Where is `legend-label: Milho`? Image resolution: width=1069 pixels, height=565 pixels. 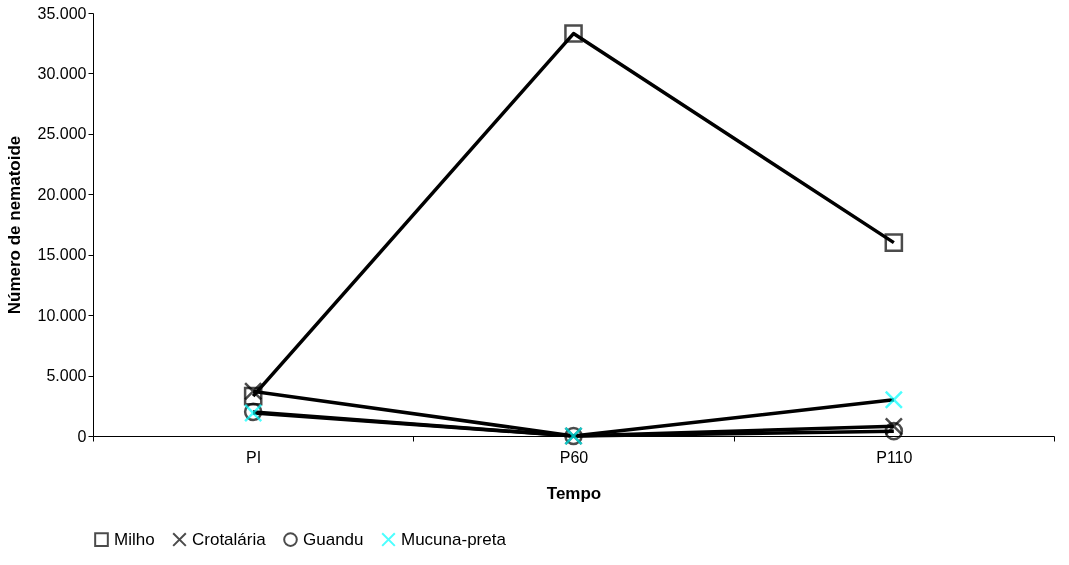 legend-label: Milho is located at coordinates (134, 539).